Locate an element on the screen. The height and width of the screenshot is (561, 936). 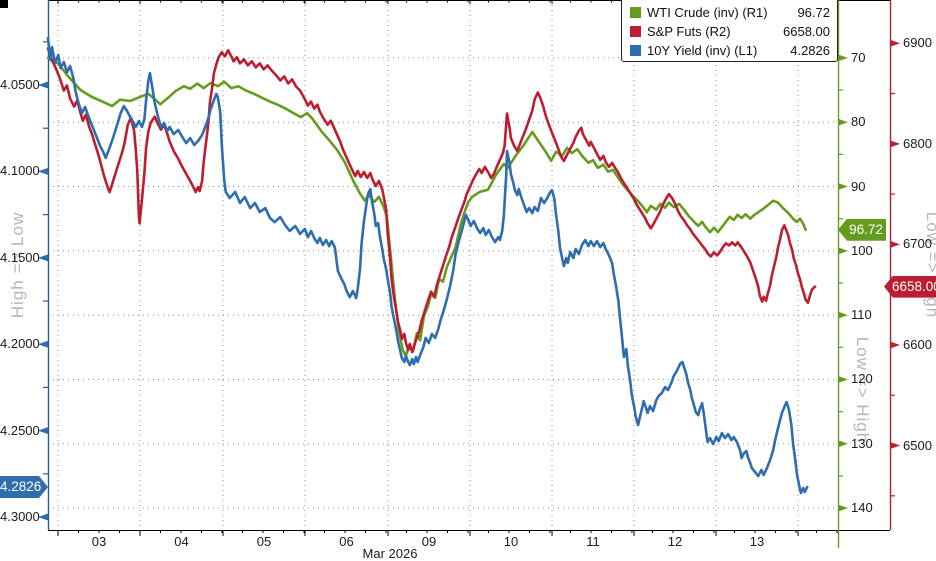
spx-last-value-badge: 6658.00 is located at coordinates (910, 286).